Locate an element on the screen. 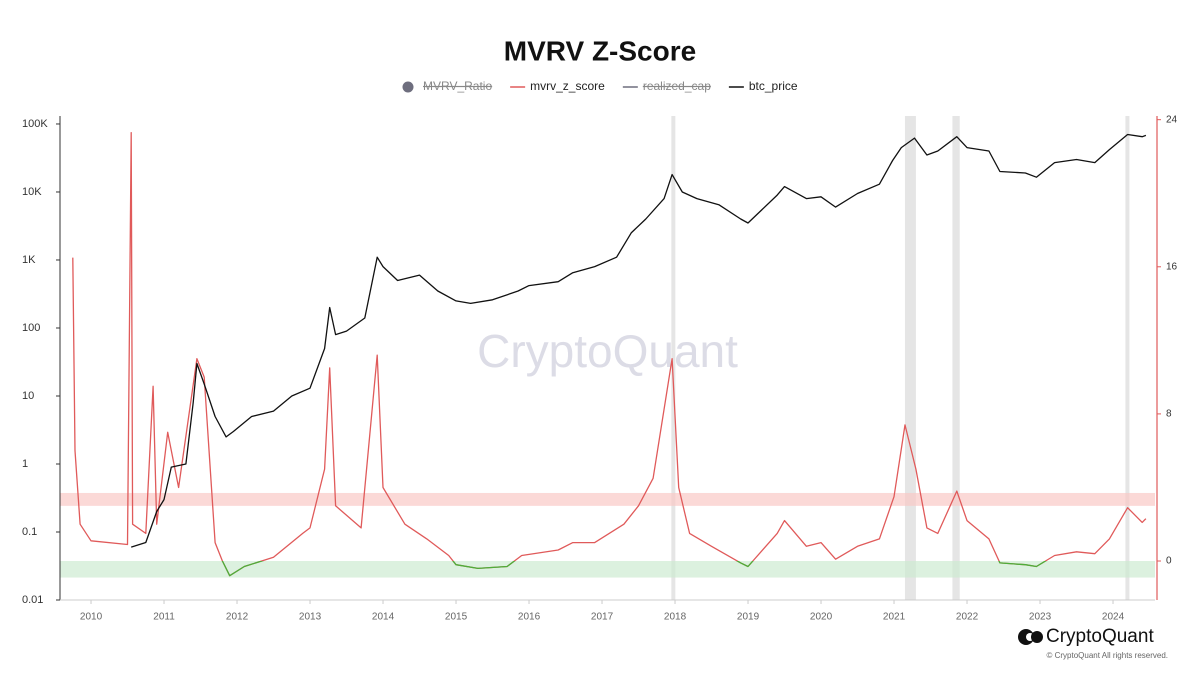 The width and height of the screenshot is (1200, 675). y-tick-label: 100K is located at coordinates (35, 124).